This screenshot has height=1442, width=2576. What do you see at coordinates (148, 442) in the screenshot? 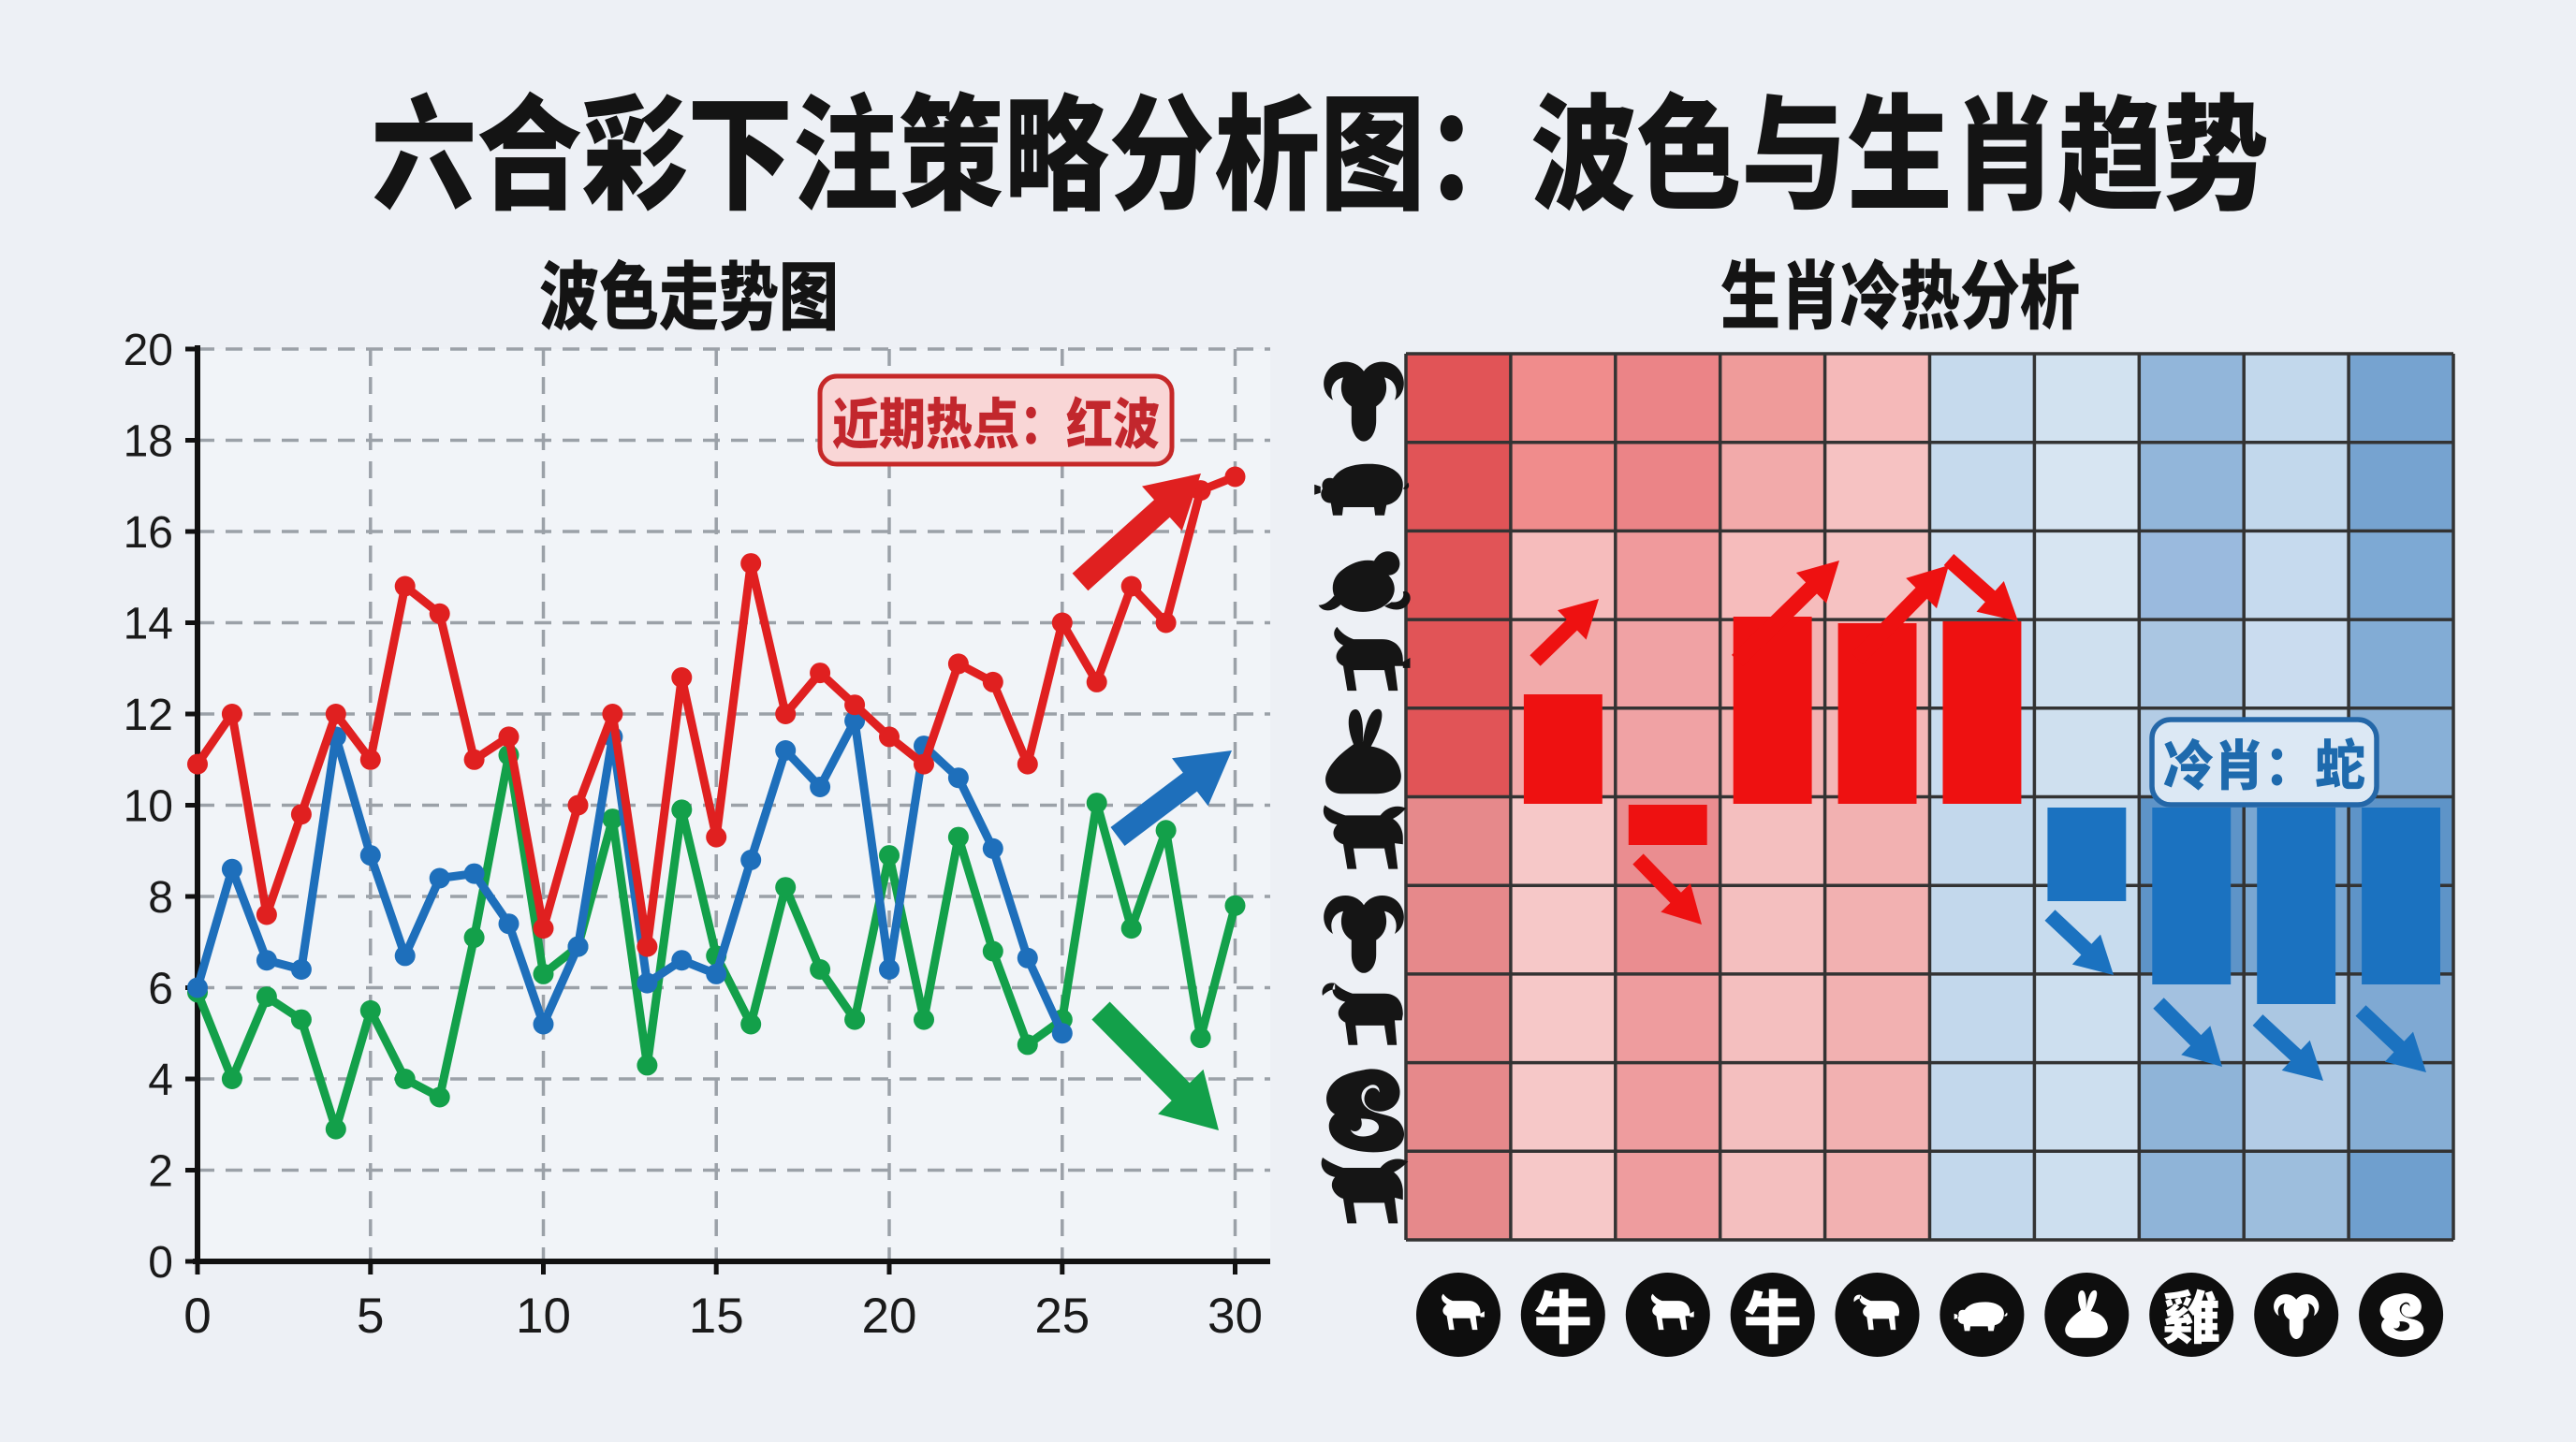
I see `svg-text: 18` at bounding box center [148, 442].